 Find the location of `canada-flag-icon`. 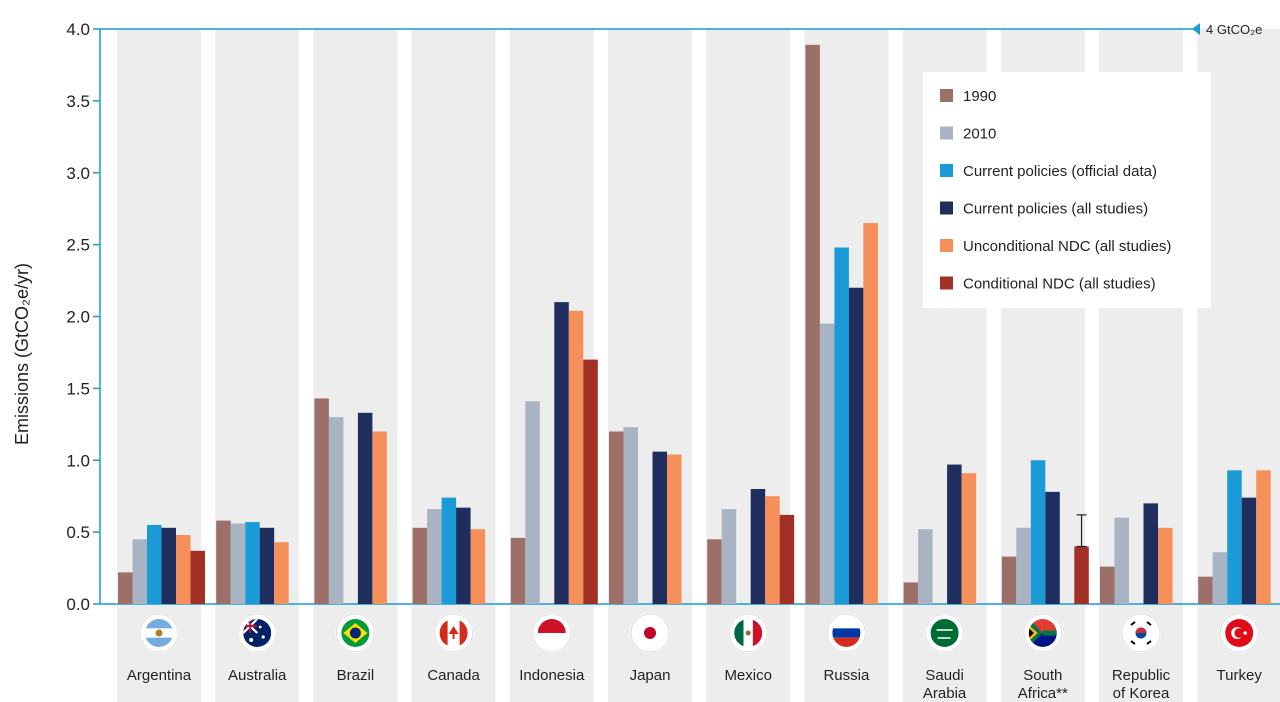

canada-flag-icon is located at coordinates (453, 633).